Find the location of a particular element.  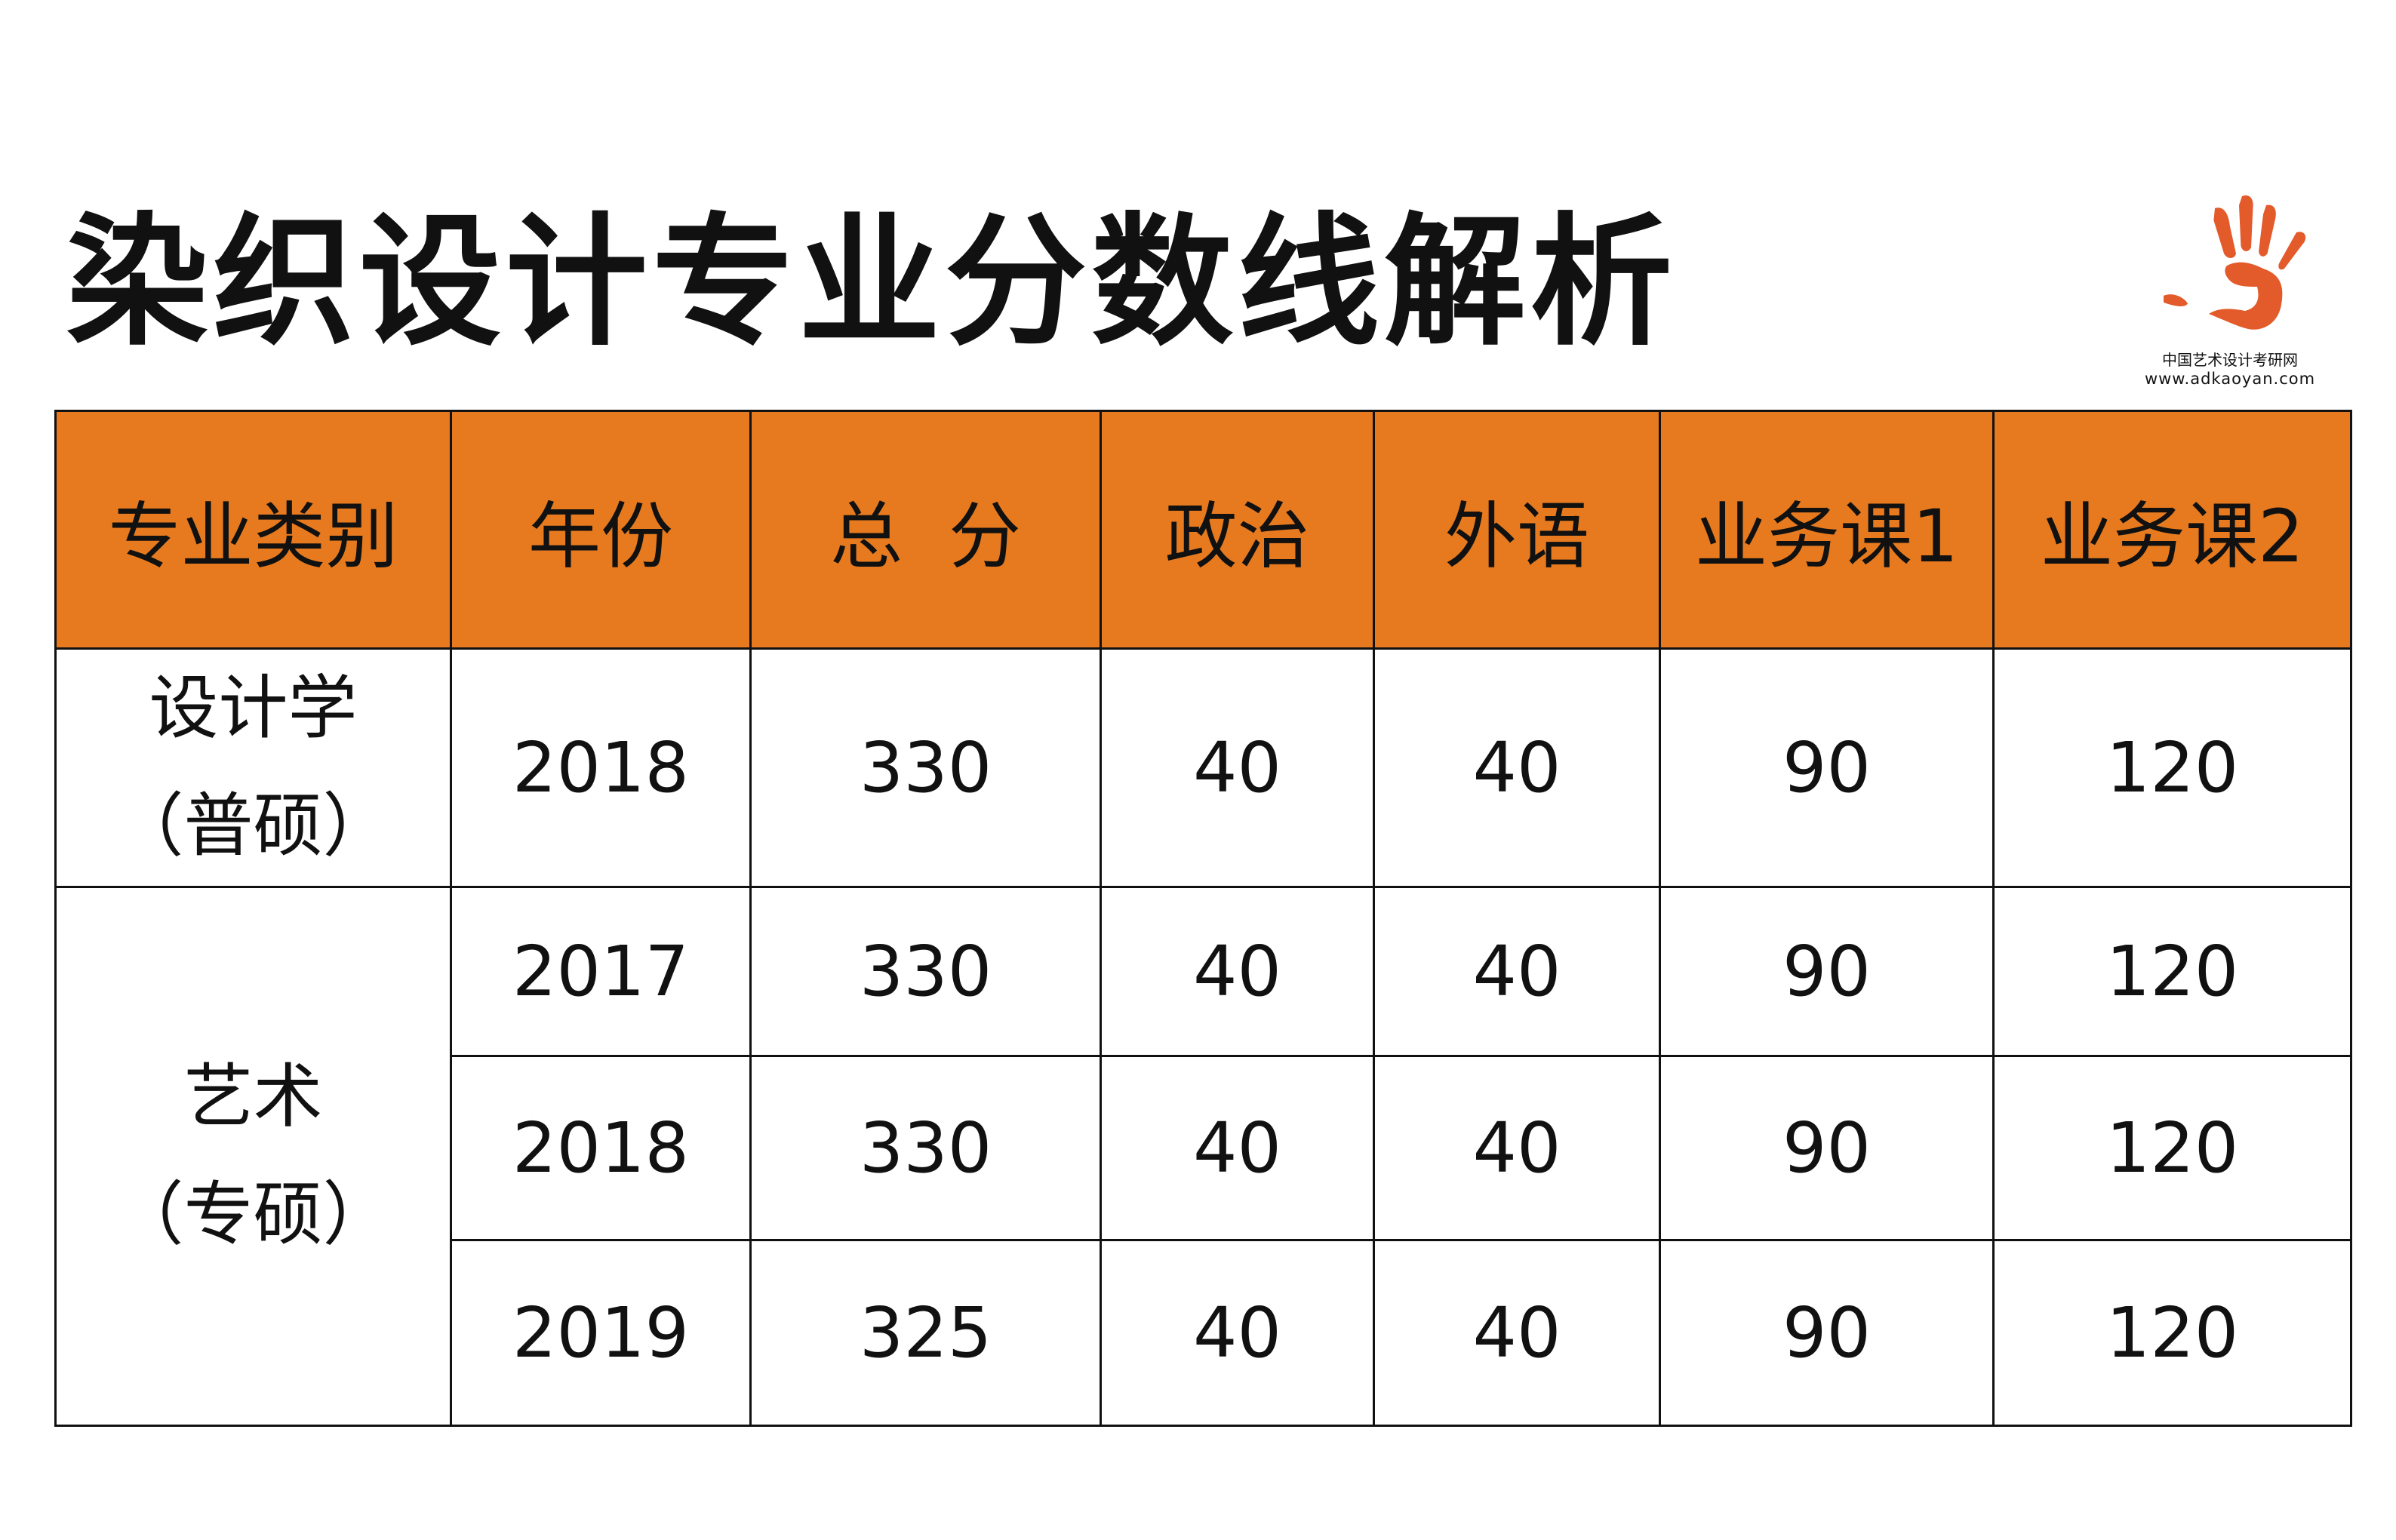

header-row: 专业类别 年份 总 分 政治 外语 业务课1 业务课2 is located at coordinates (1203, 530).